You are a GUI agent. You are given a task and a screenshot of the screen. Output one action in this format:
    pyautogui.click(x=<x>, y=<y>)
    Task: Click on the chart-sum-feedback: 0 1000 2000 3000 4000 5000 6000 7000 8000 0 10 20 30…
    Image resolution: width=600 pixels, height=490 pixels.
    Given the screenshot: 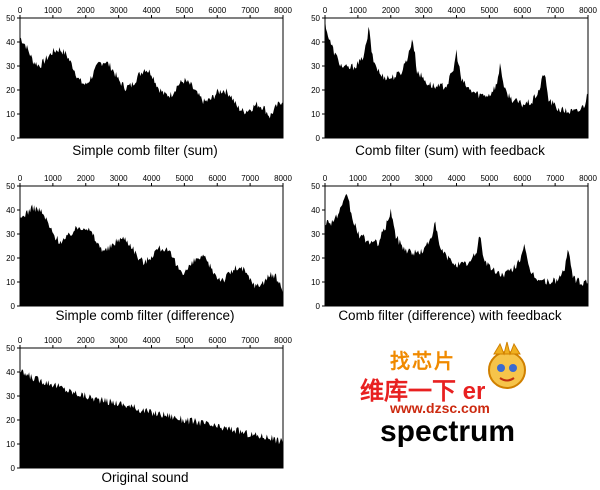 What is the action you would take?
    pyautogui.click(x=454, y=74)
    